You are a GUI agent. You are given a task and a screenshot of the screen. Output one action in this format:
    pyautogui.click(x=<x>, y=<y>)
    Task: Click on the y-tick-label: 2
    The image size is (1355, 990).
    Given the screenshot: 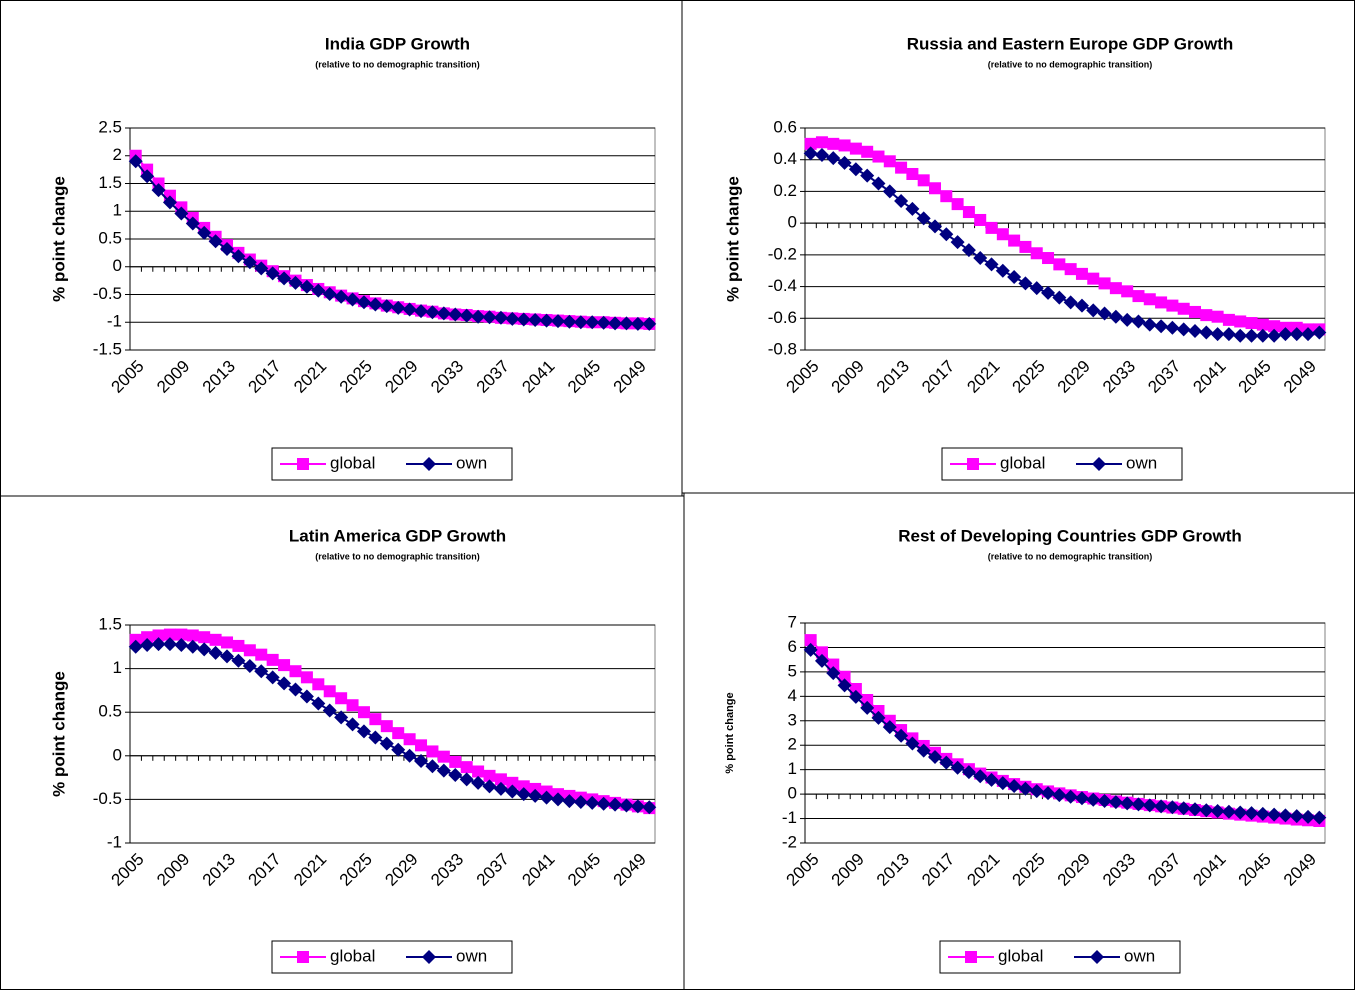 What is the action you would take?
    pyautogui.click(x=117, y=154)
    